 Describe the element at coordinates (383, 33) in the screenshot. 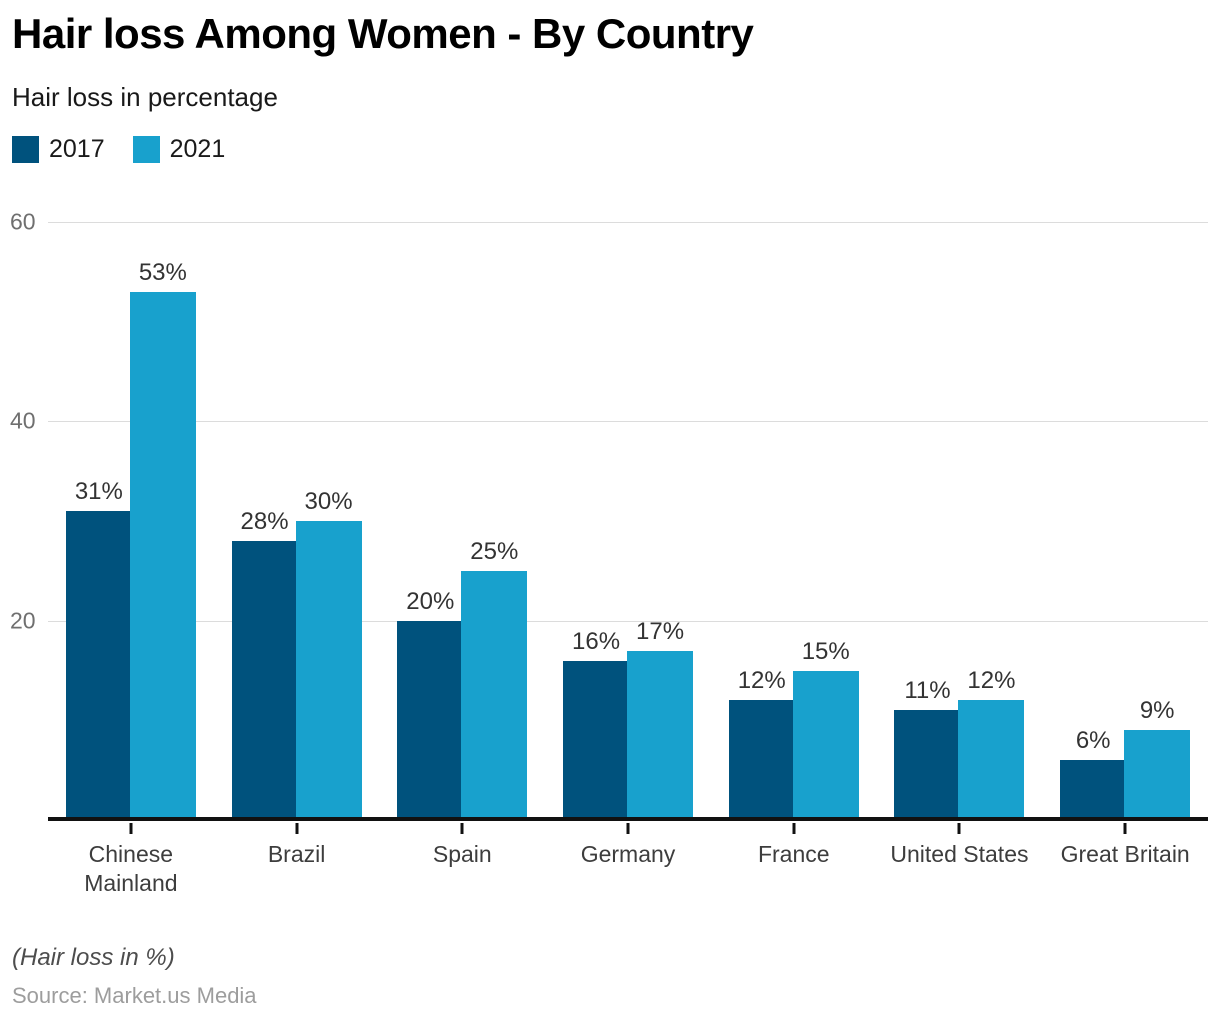

I see `chart-title: Hair loss Among Women - By Country` at that location.